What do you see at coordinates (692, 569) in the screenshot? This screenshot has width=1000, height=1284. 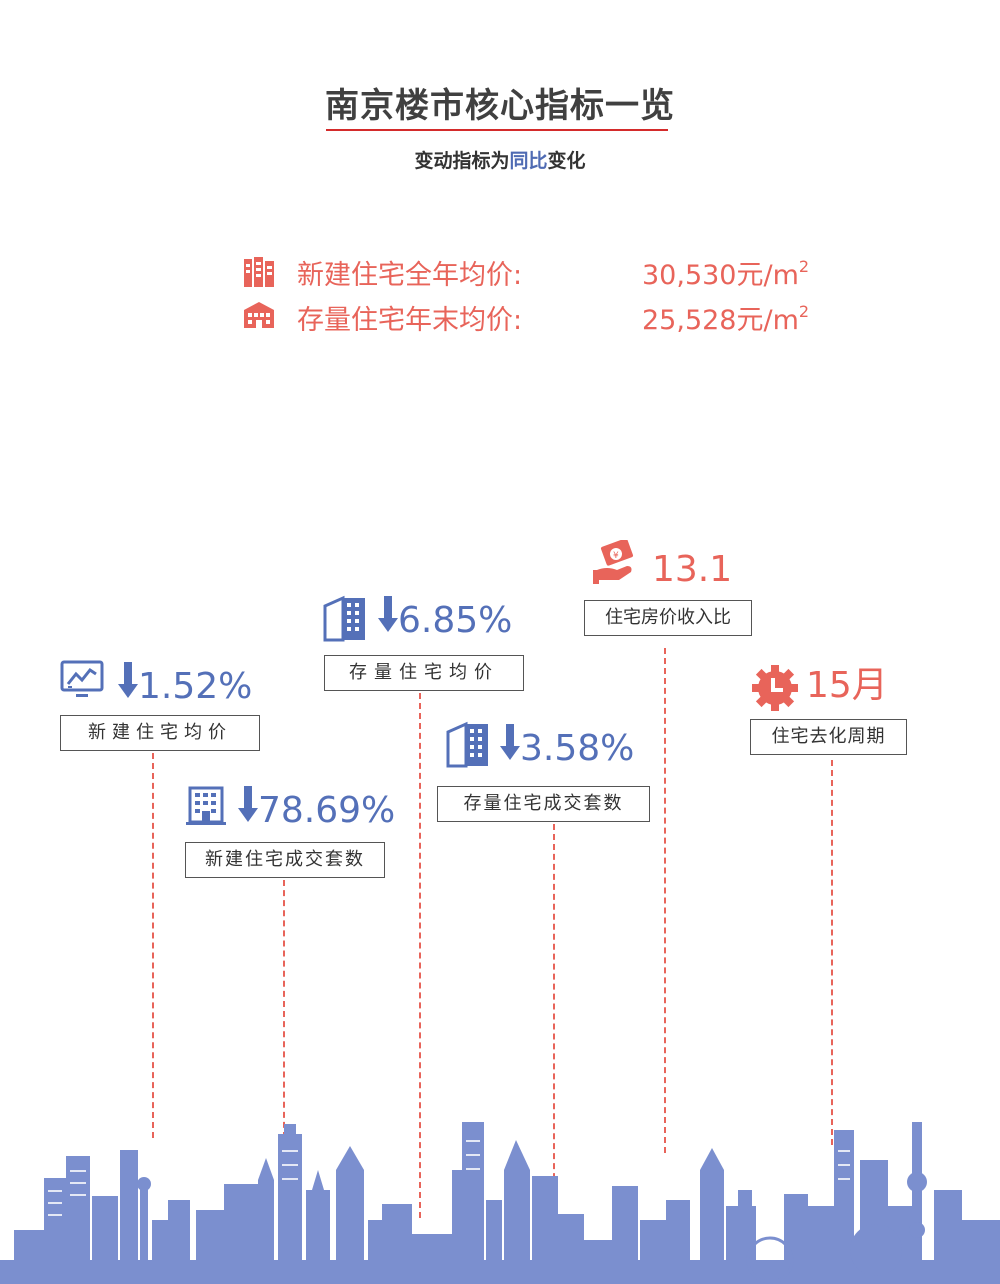 I see `metric-value-price-income: 13.1` at bounding box center [692, 569].